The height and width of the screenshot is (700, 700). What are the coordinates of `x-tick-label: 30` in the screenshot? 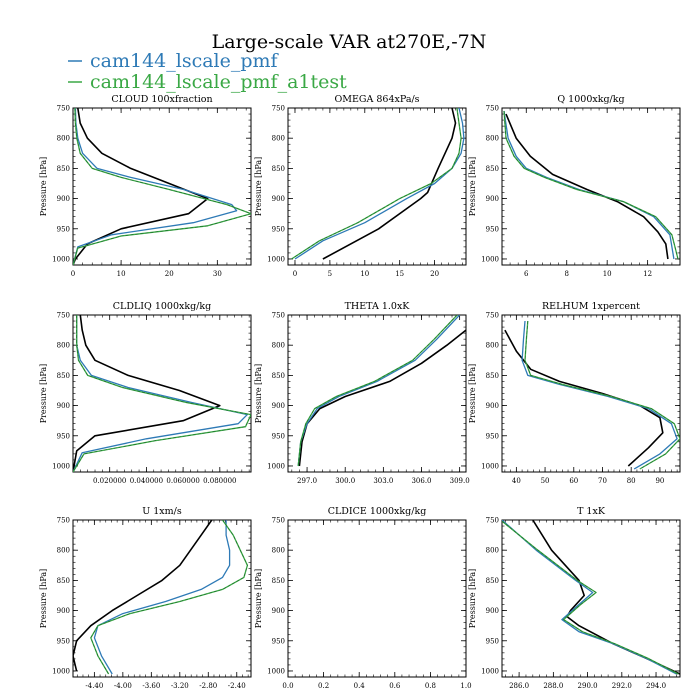 It's located at (217, 274).